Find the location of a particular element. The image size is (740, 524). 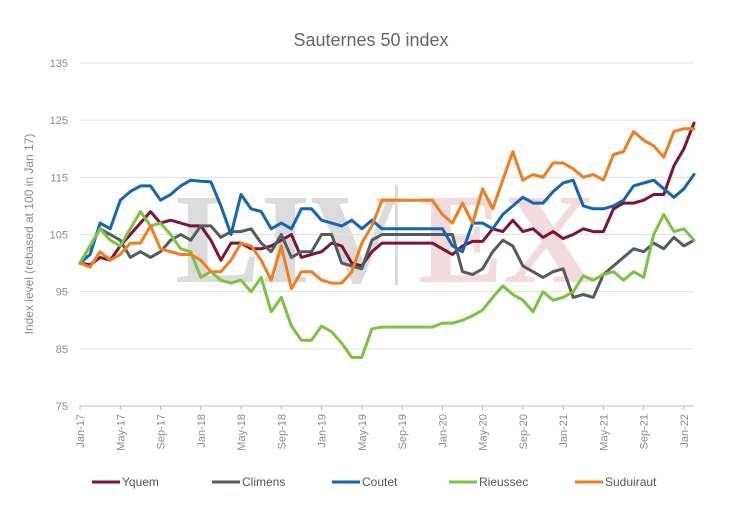

y-tick-label: 125 is located at coordinates (59, 121).